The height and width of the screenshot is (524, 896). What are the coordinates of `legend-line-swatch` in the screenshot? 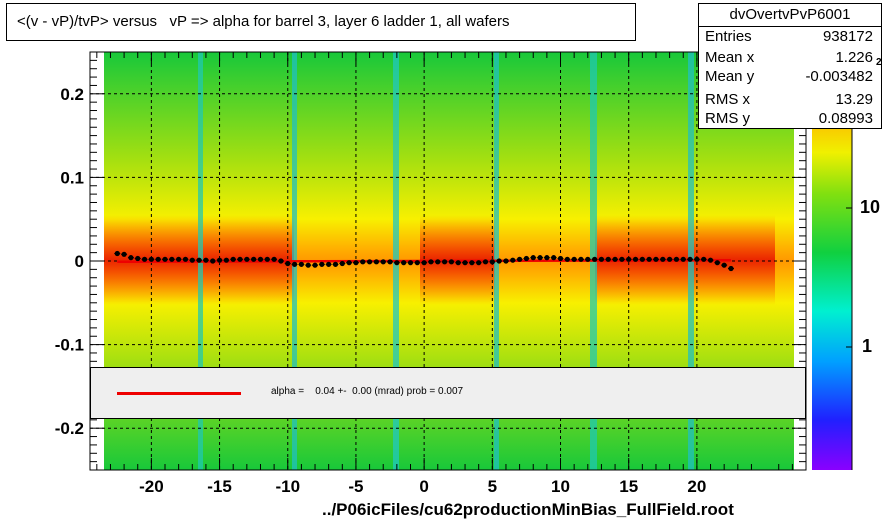 It's located at (179, 393).